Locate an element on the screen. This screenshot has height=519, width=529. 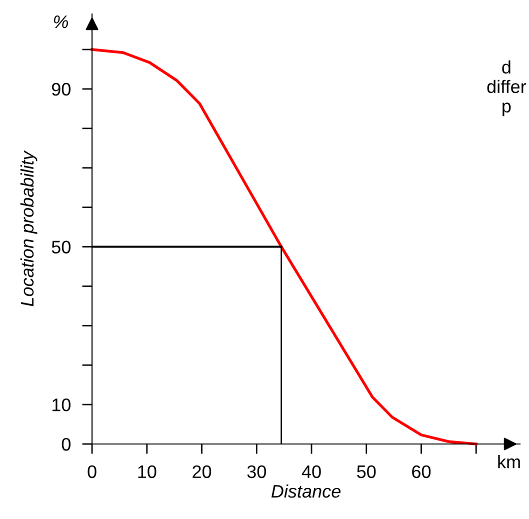
x-tick-label: 50 is located at coordinates (366, 471).